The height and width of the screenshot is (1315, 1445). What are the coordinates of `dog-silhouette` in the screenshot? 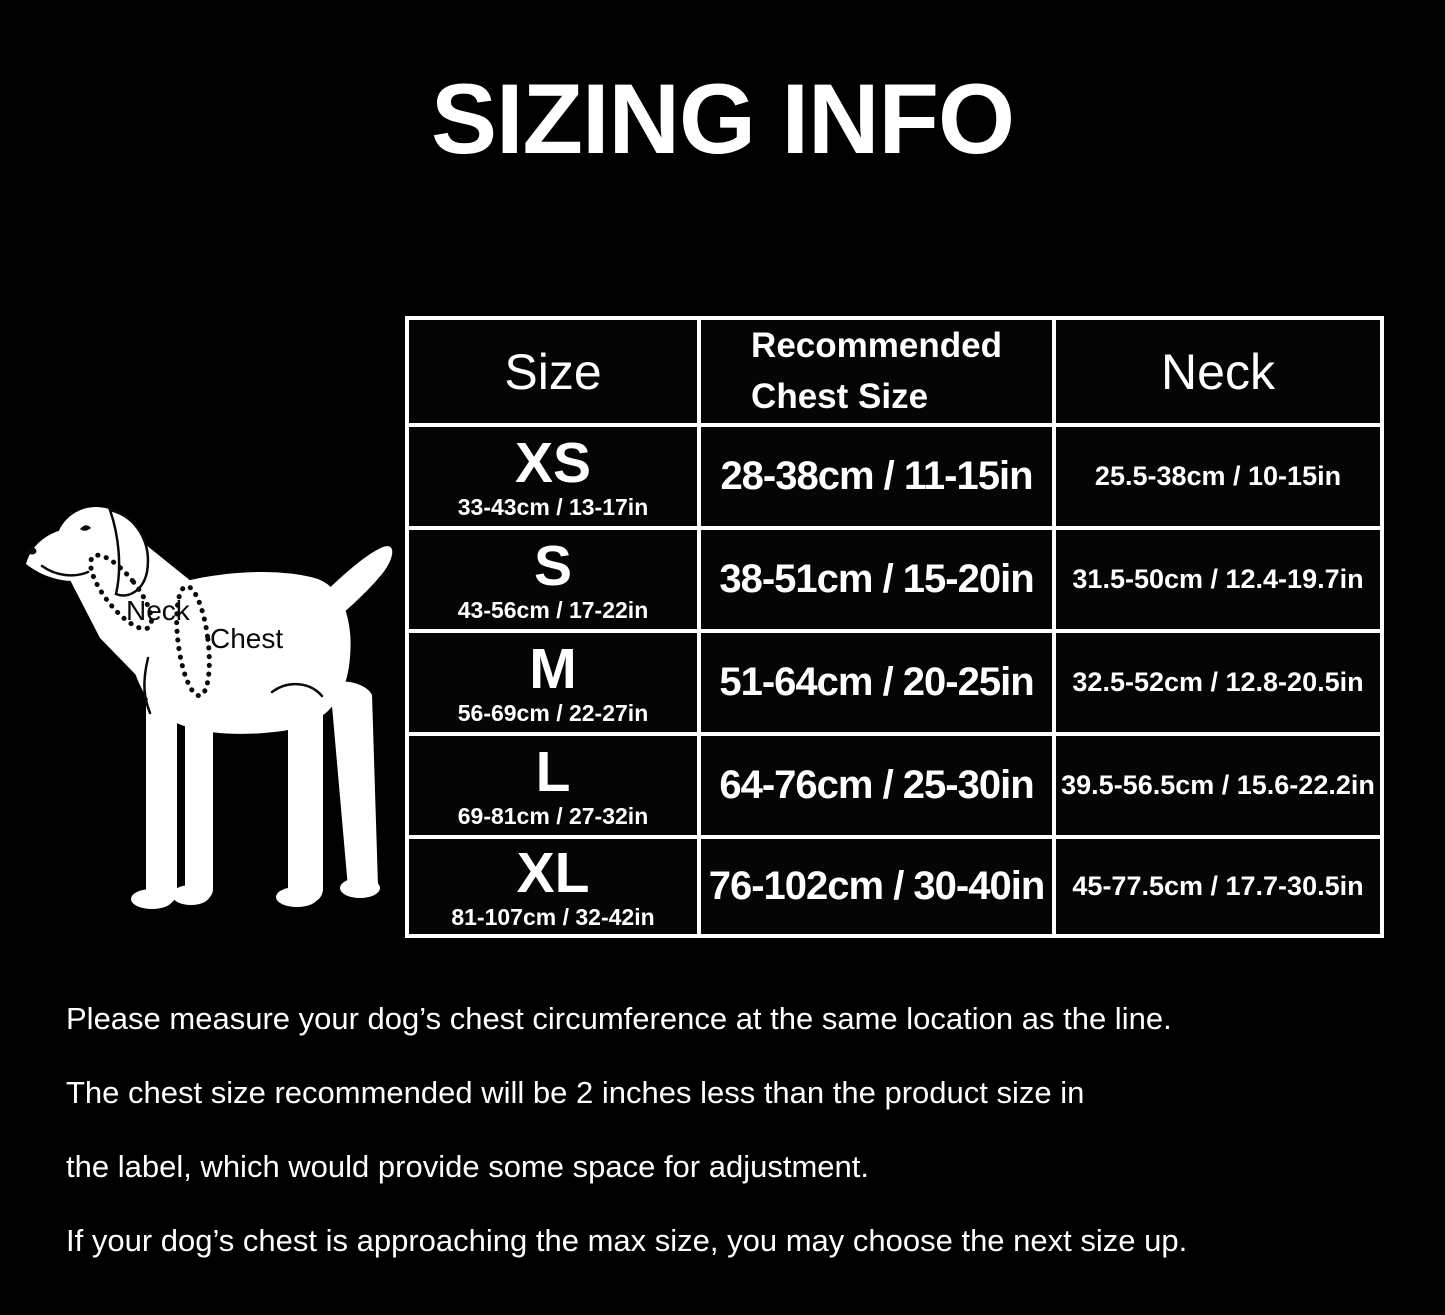 It's located at (209, 708).